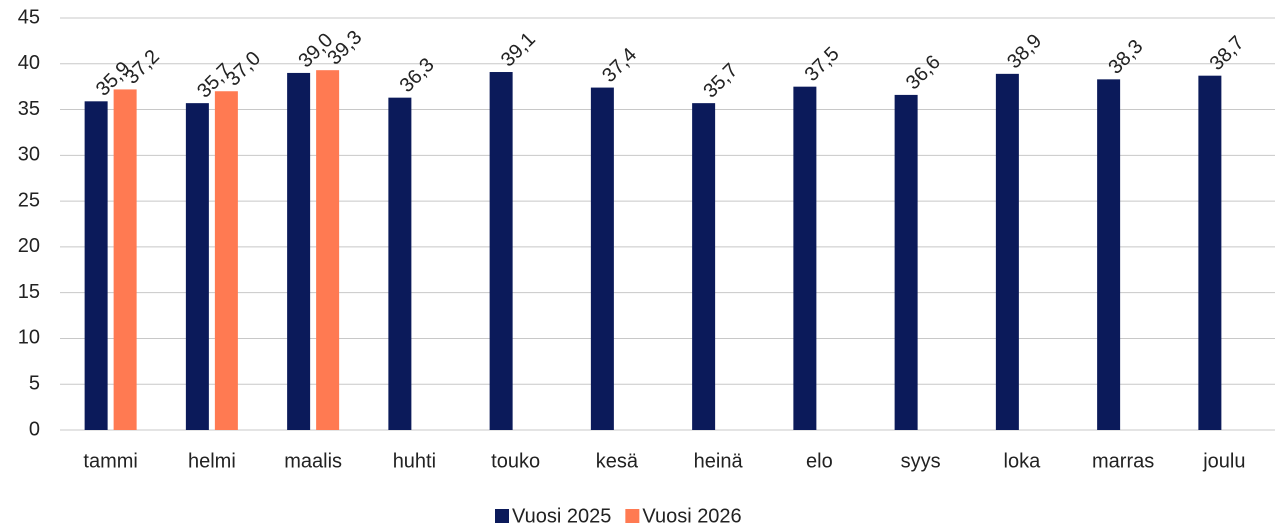 The image size is (1281, 529). Describe the element at coordinates (34, 429) in the screenshot. I see `y-tick-label: 0` at that location.